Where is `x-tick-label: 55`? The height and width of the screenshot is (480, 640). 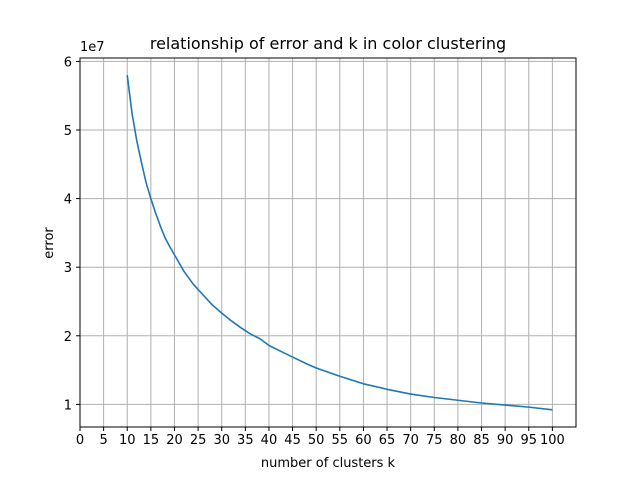
x-tick-label: 55 is located at coordinates (340, 440).